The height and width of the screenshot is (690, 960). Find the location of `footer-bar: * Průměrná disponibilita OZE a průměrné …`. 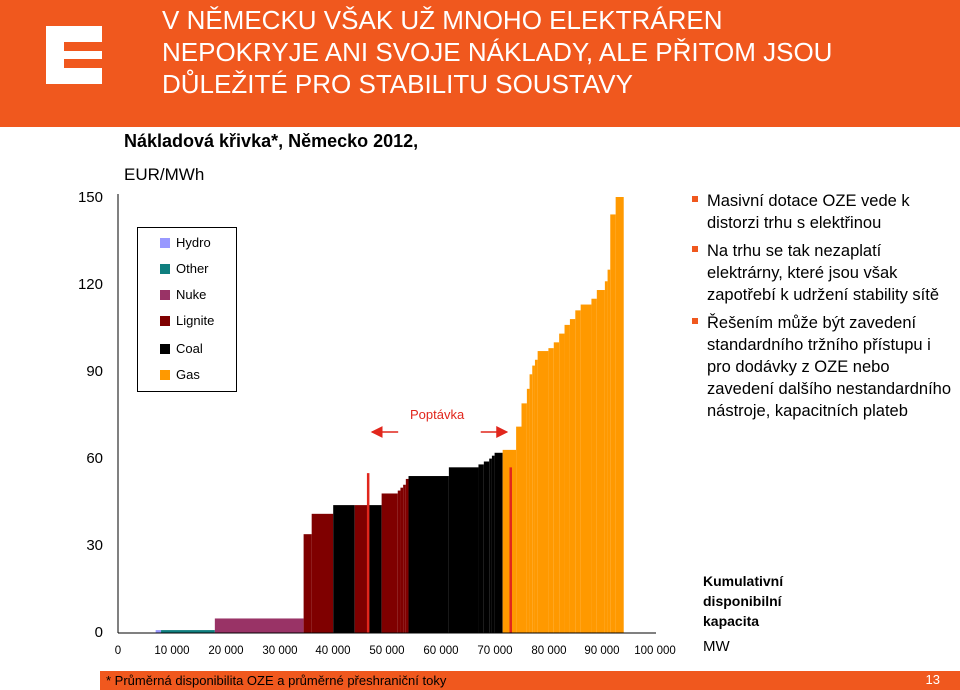

footer-bar: * Průměrná disponibilita OZE a průměrné … is located at coordinates (530, 680).